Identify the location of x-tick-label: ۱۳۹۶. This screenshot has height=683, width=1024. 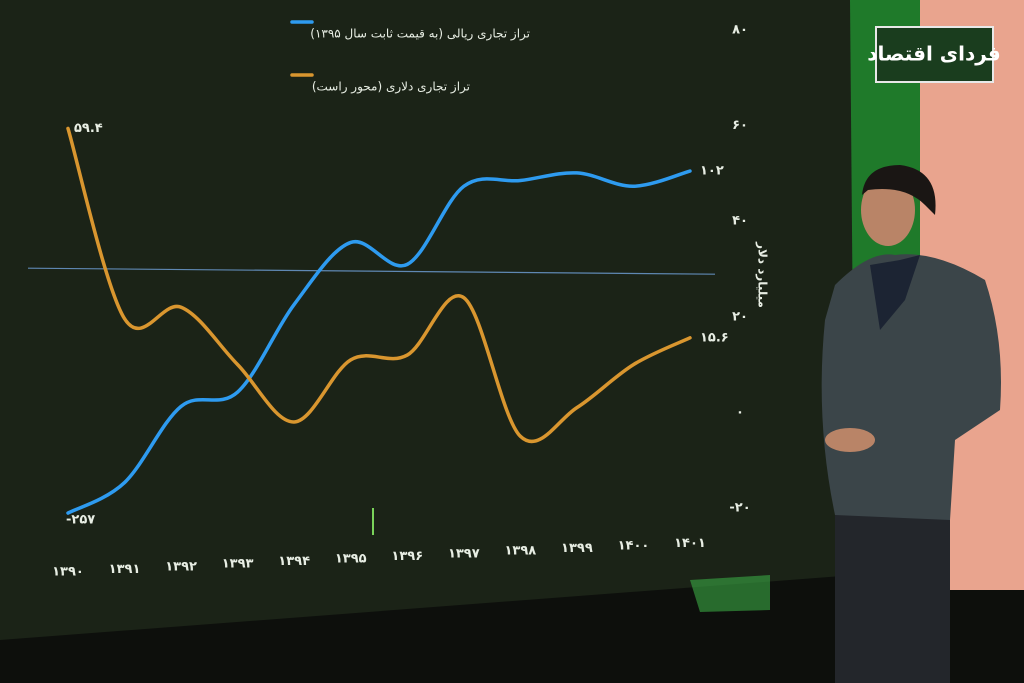
(407, 556).